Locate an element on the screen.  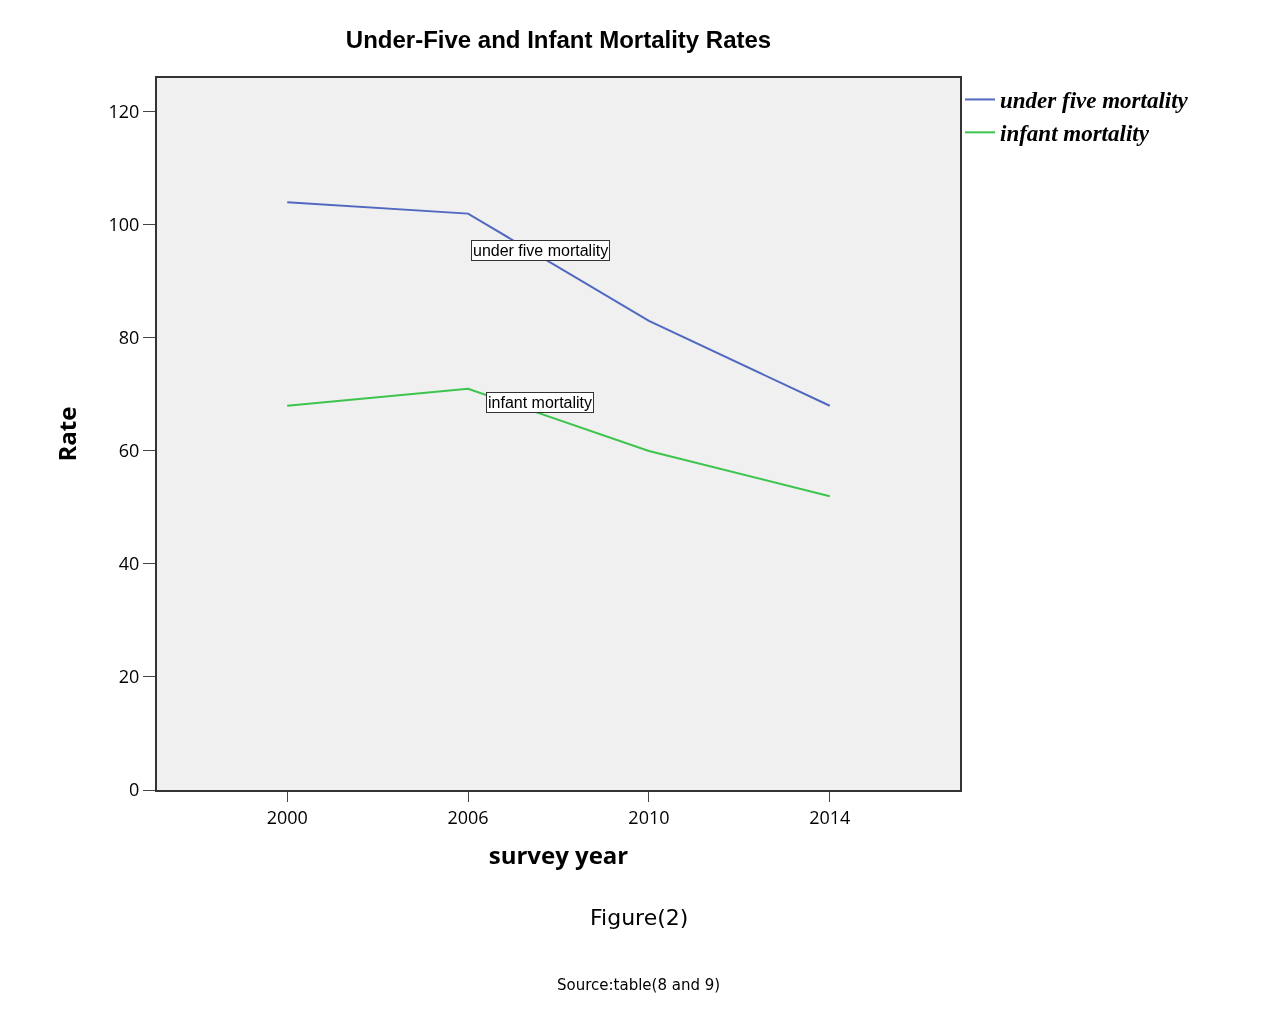
x-tick-label: 2006 is located at coordinates (468, 816).